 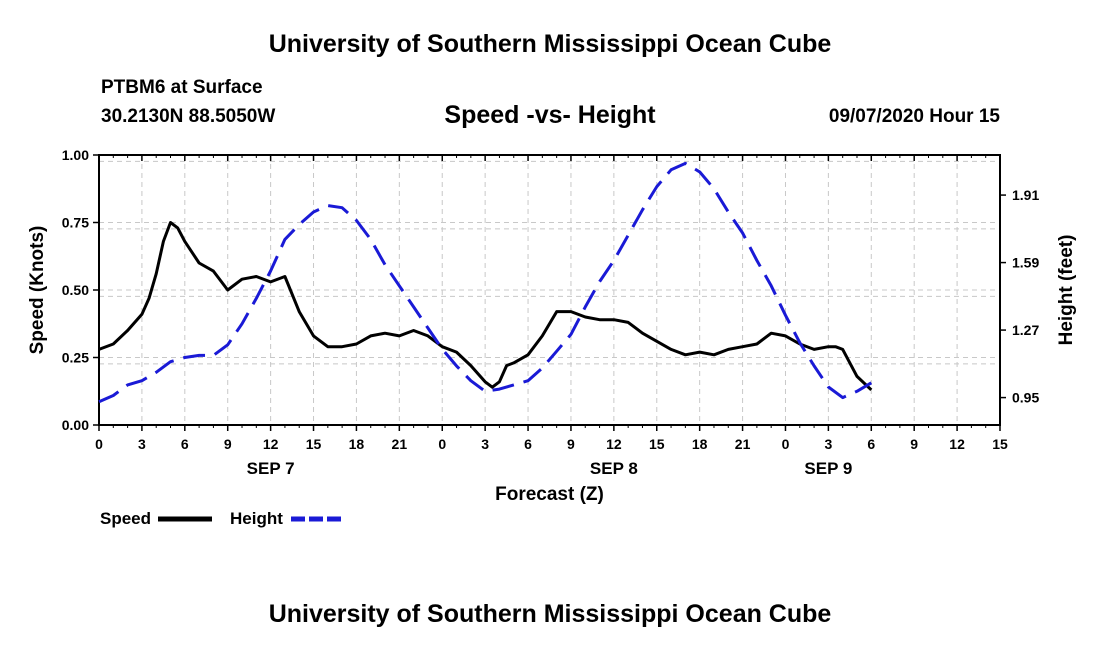 I want to click on y-right-tick-label: 1.59, so click(x=1025, y=263).